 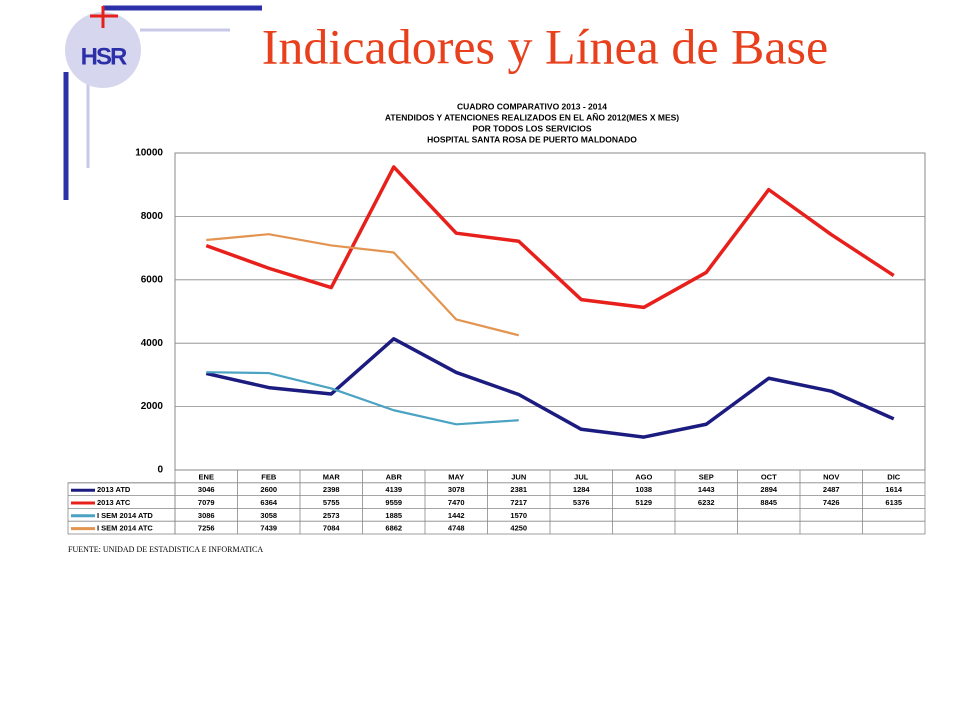 I want to click on table-value: 3058, so click(x=268, y=515).